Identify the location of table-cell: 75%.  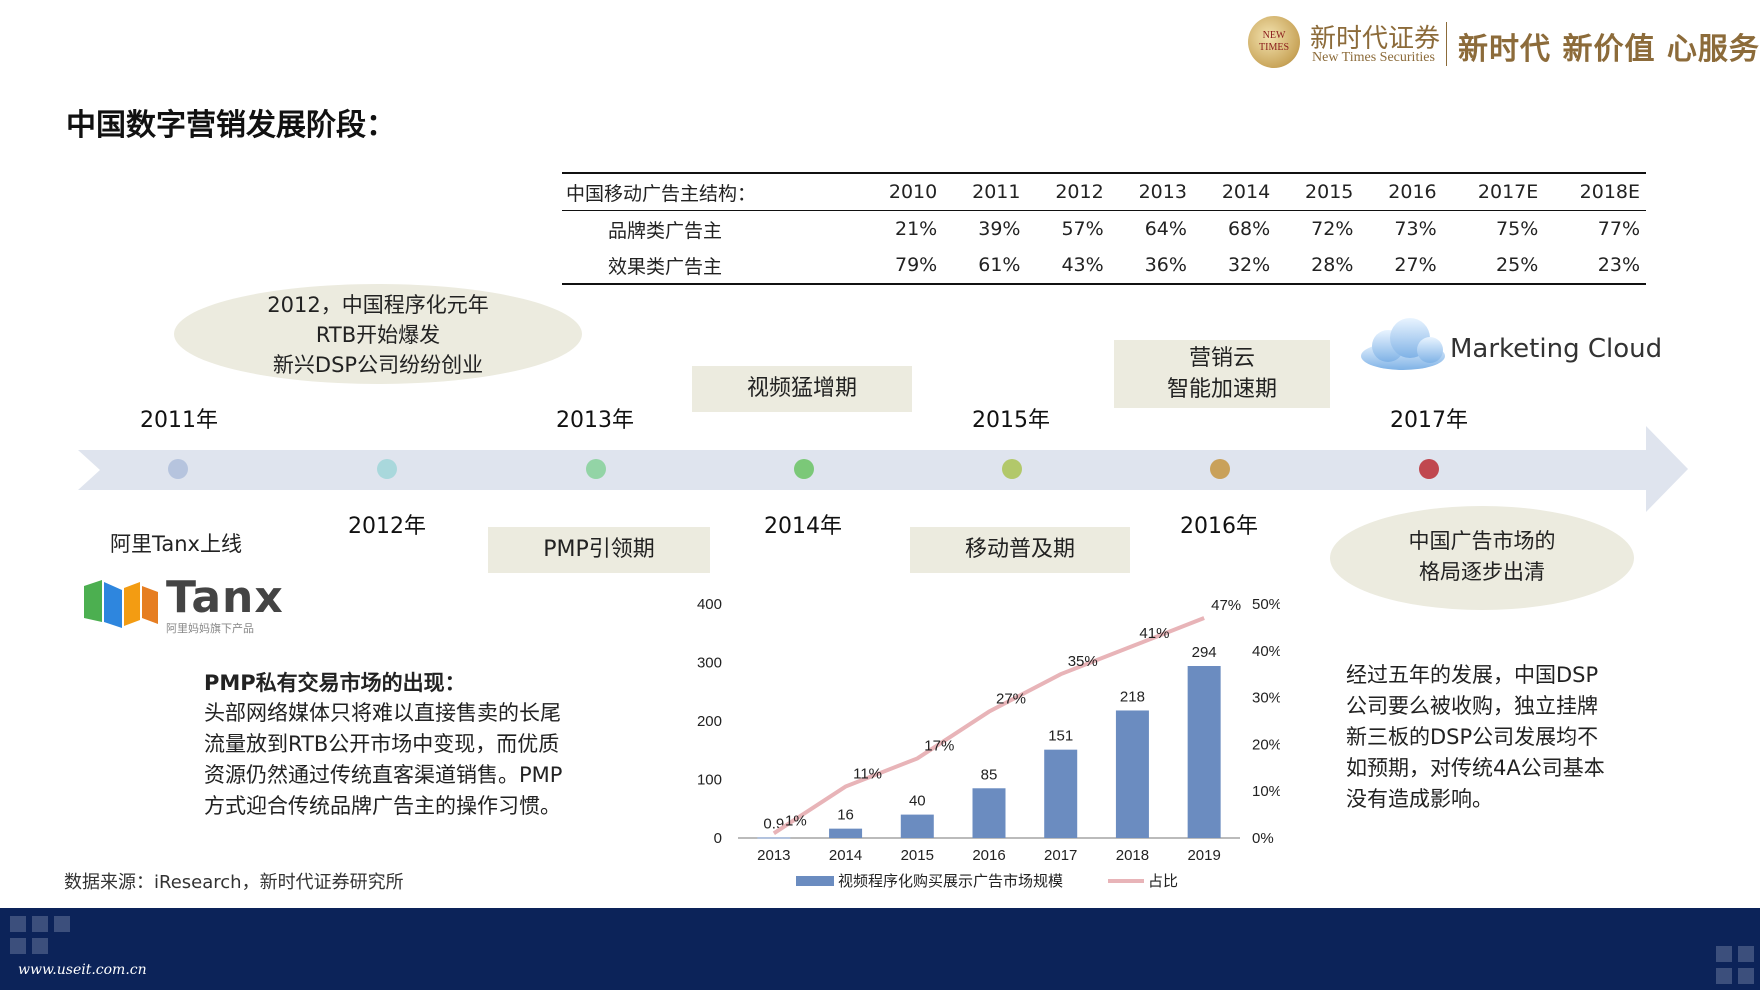
(1517, 229).